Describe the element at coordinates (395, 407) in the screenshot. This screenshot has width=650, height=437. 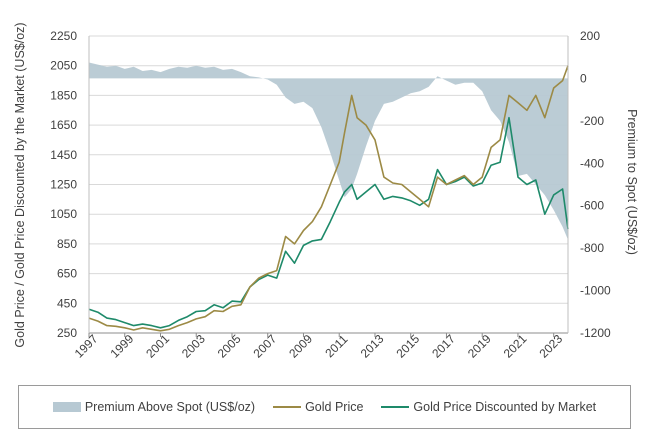
I see `legend-swatch-discounted` at that location.